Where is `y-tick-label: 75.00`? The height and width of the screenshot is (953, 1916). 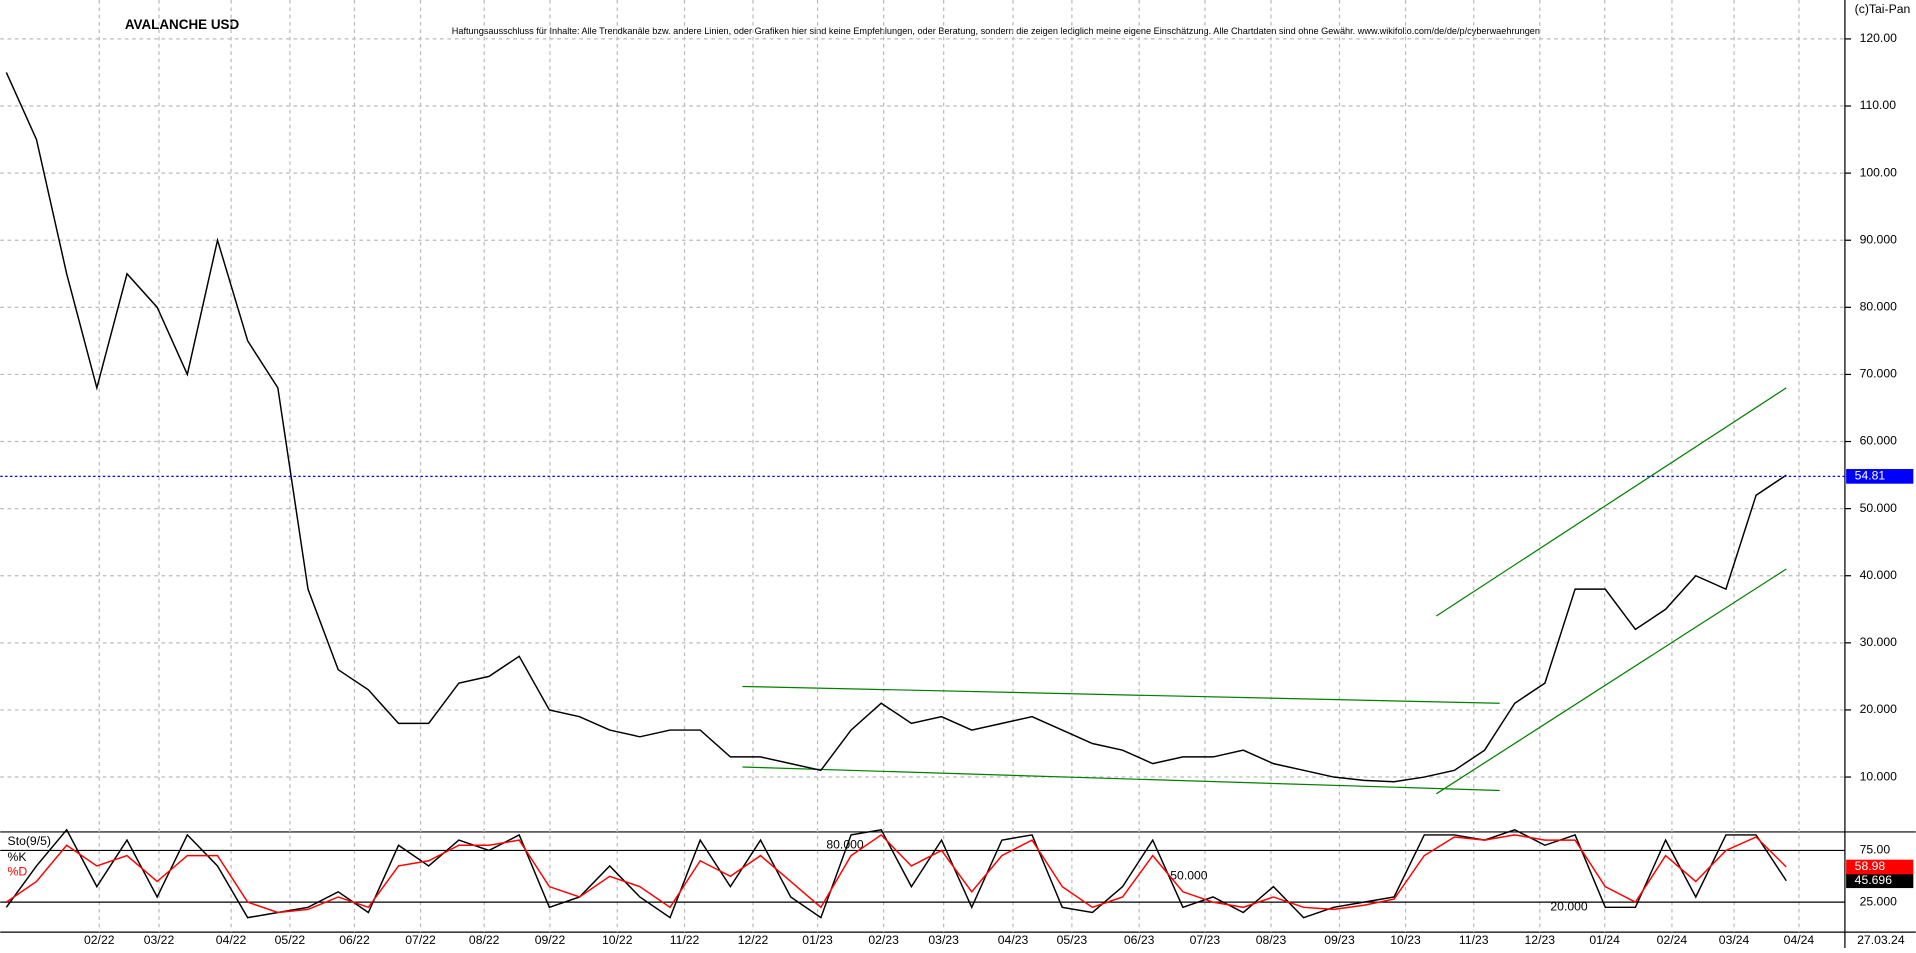 y-tick-label: 75.00 is located at coordinates (1875, 850).